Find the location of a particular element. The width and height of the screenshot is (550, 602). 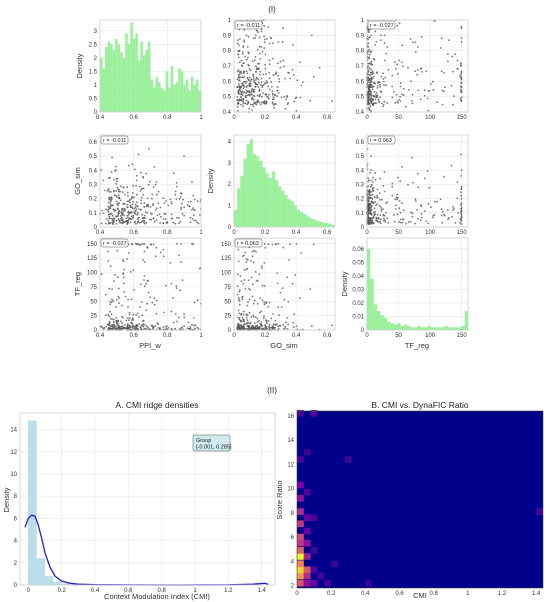

ridge-legend-title: Group is located at coordinates (203, 441).